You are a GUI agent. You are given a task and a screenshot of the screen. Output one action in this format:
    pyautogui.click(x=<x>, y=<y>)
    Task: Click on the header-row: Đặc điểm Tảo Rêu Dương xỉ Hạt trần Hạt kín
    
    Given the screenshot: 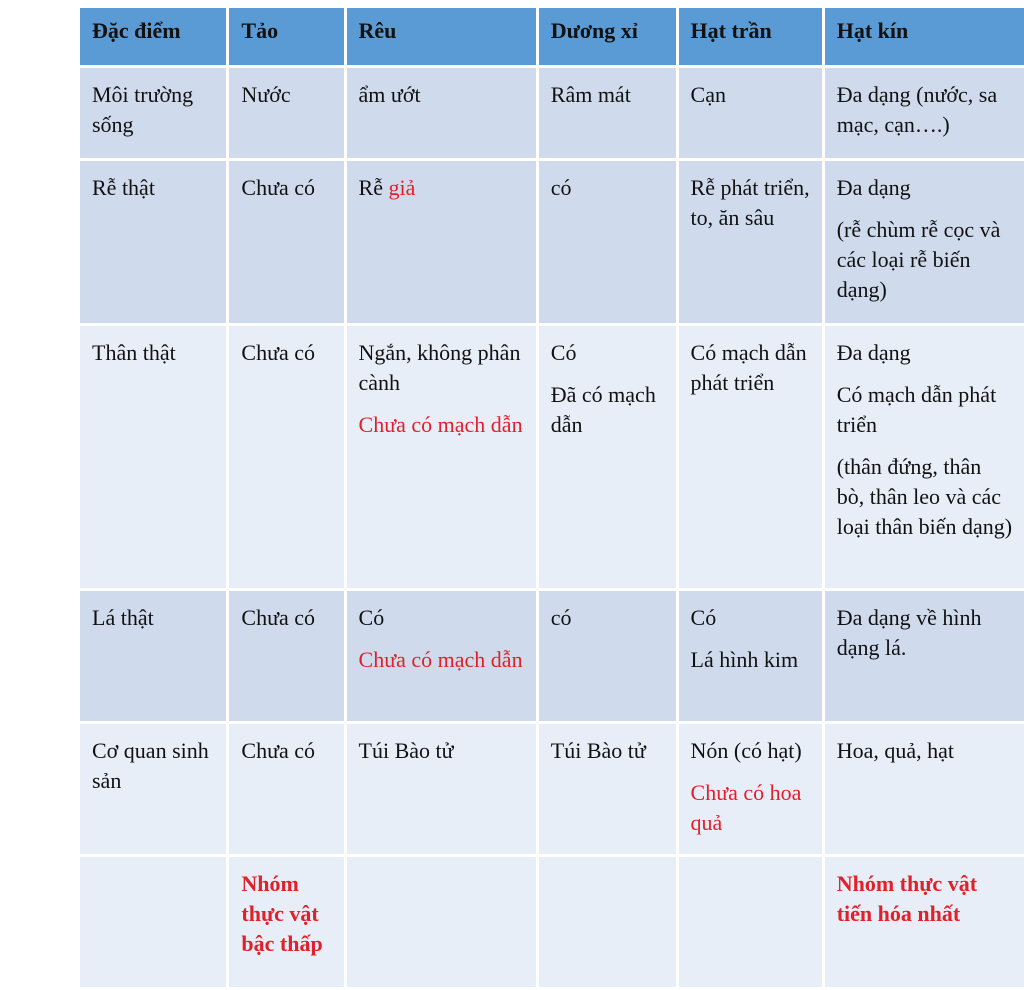 What is the action you would take?
    pyautogui.click(x=552, y=36)
    